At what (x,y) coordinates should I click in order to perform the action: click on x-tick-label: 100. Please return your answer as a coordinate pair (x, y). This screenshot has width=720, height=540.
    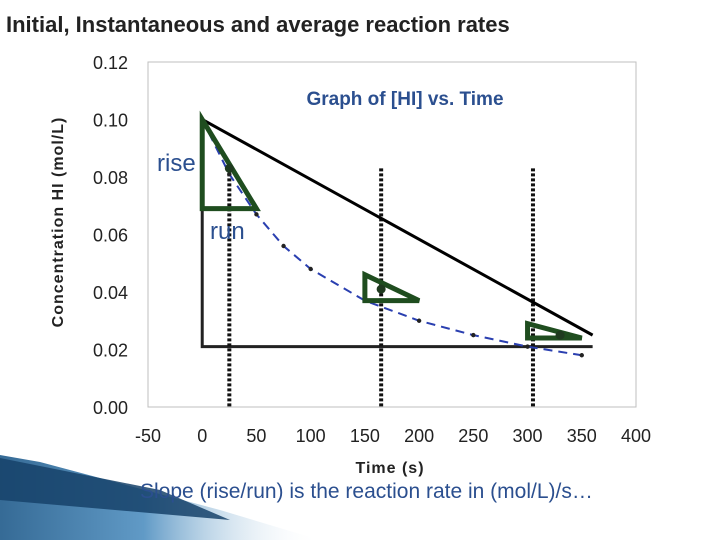
    Looking at the image, I should click on (311, 436).